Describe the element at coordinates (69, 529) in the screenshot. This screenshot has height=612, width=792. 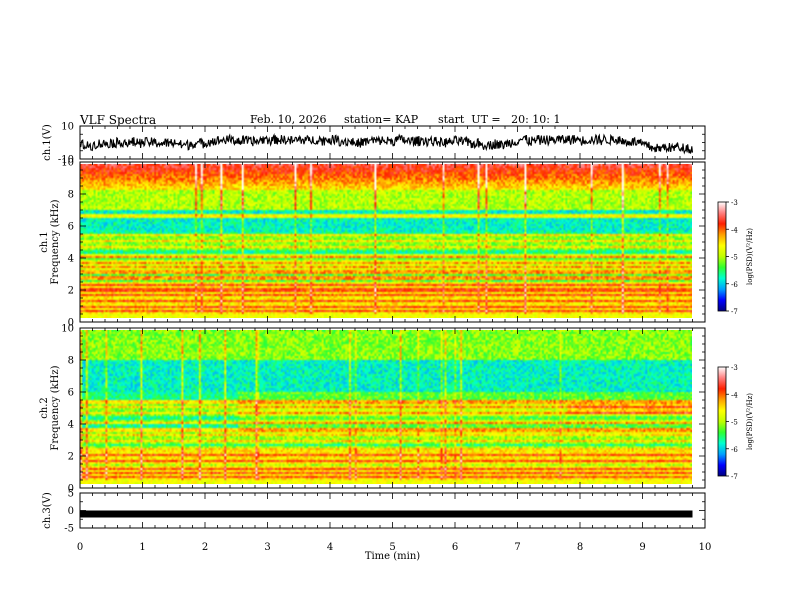
I see `ch3-y-tick-label: -5` at that location.